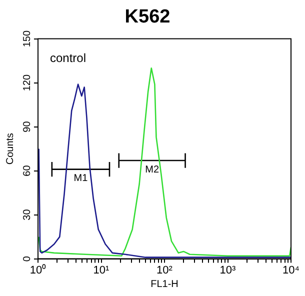 The height and width of the screenshot is (296, 305). I want to click on series-label: M1, so click(81, 178).